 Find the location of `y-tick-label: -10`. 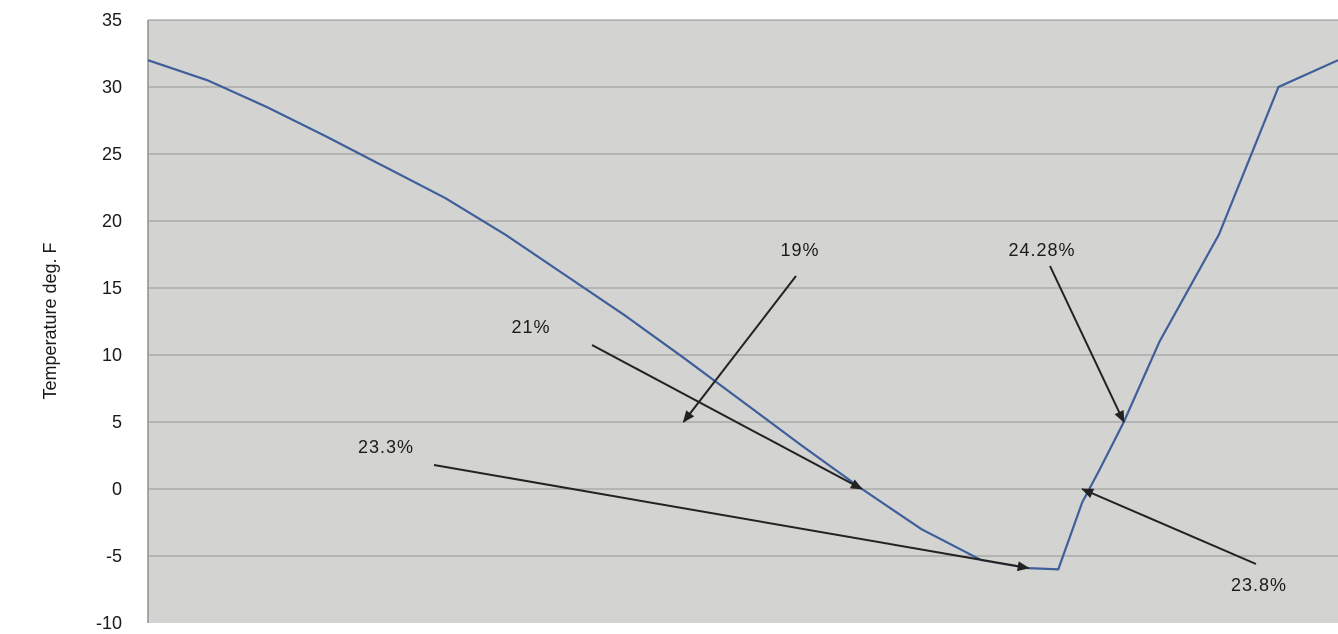

y-tick-label: -10 is located at coordinates (109, 623).